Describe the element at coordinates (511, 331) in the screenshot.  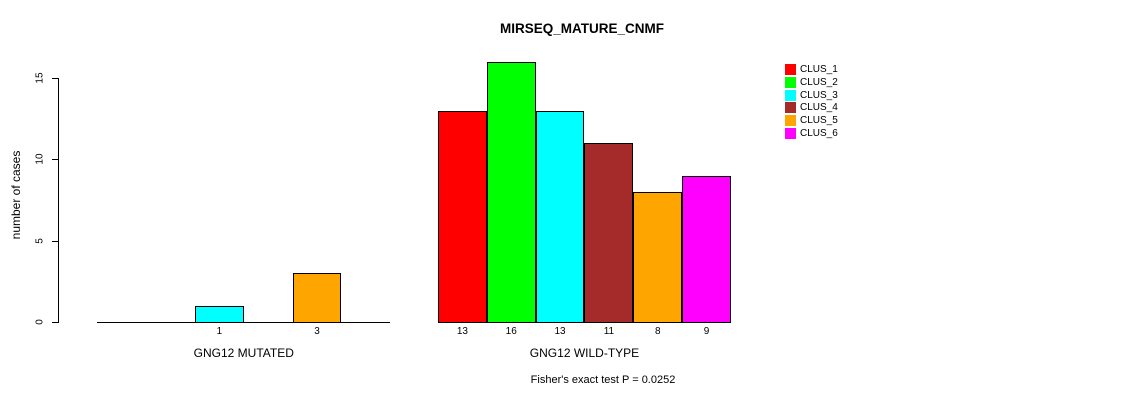
I see `bar-count-label: 16` at that location.